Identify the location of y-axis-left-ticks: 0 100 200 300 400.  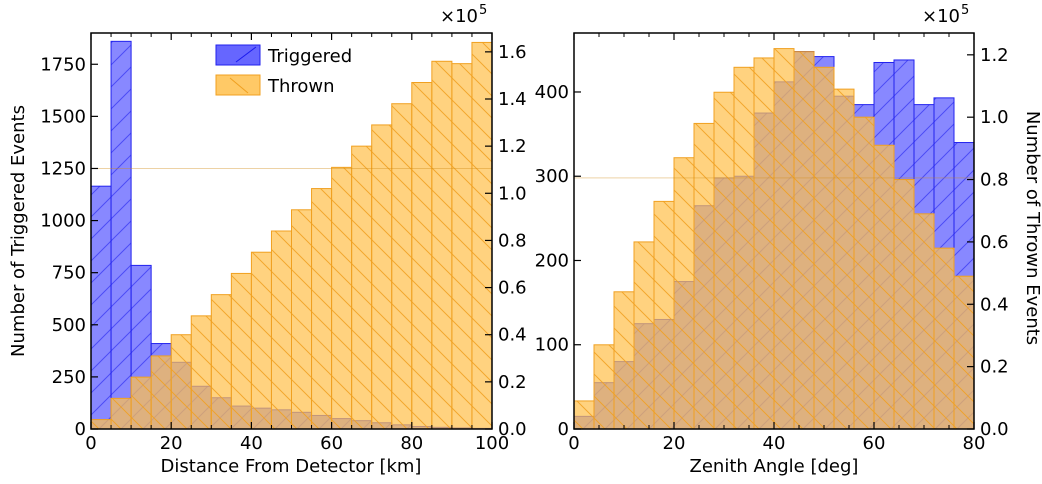
(558, 261).